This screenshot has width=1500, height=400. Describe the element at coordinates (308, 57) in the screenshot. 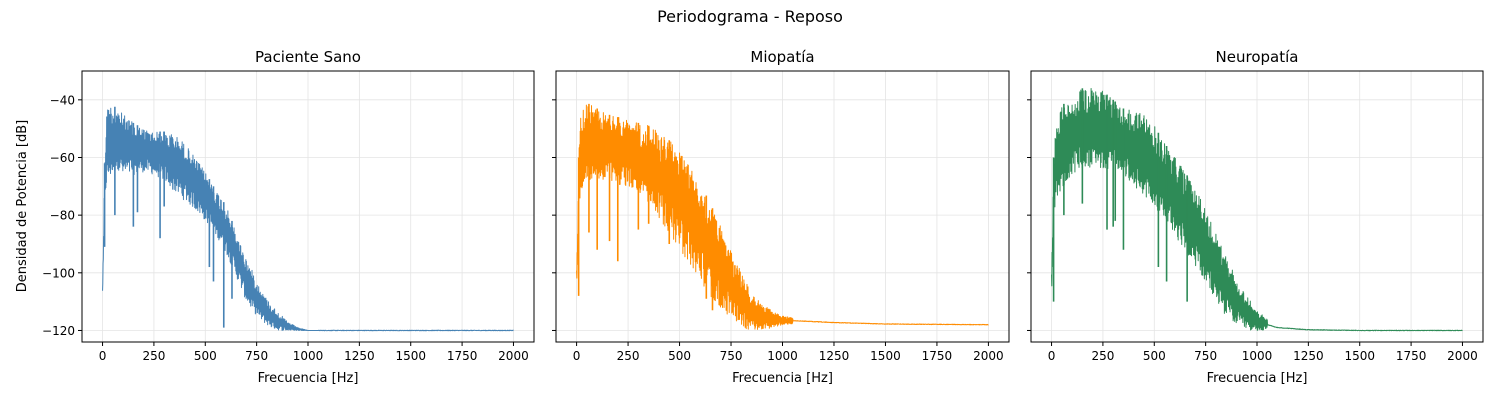

I see `panel-title: Paciente Sano` at that location.